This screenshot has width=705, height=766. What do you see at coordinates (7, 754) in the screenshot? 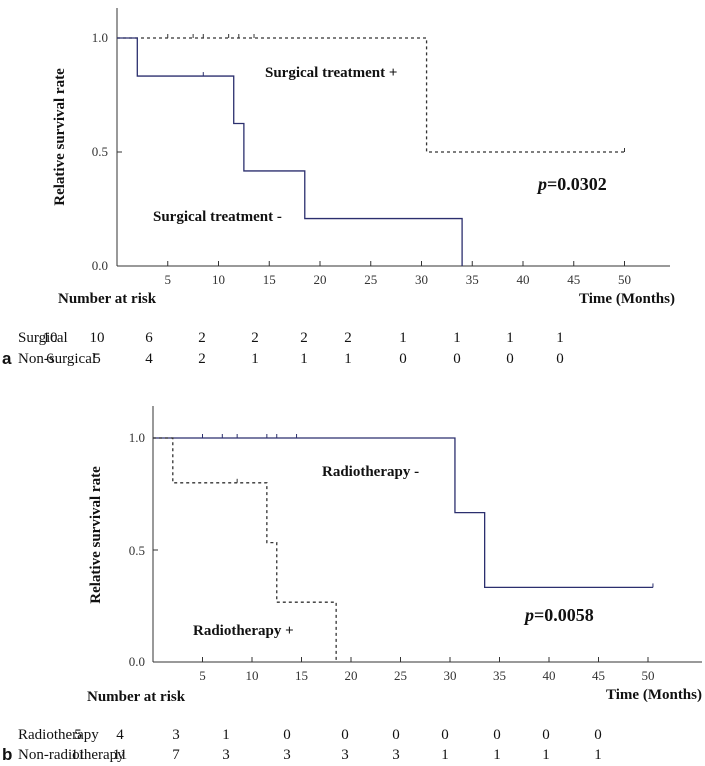
I see `panel-label-b: b` at bounding box center [7, 754].